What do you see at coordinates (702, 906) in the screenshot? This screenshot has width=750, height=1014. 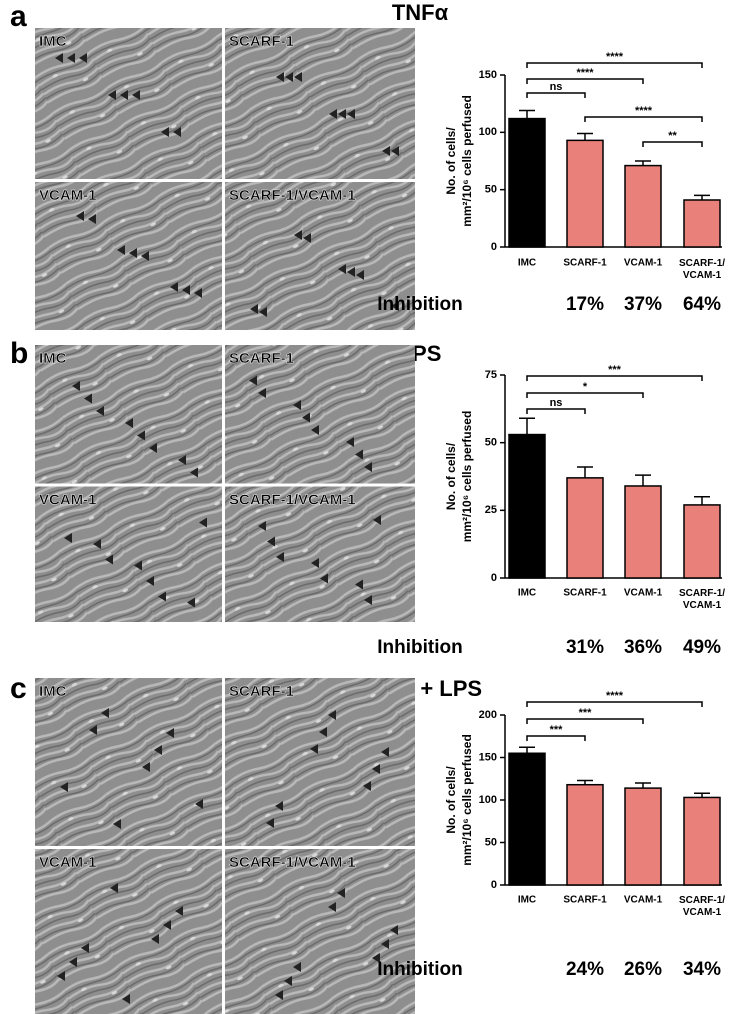 I see `x-tick-label: SCARF-1/VCAM-1` at bounding box center [702, 906].